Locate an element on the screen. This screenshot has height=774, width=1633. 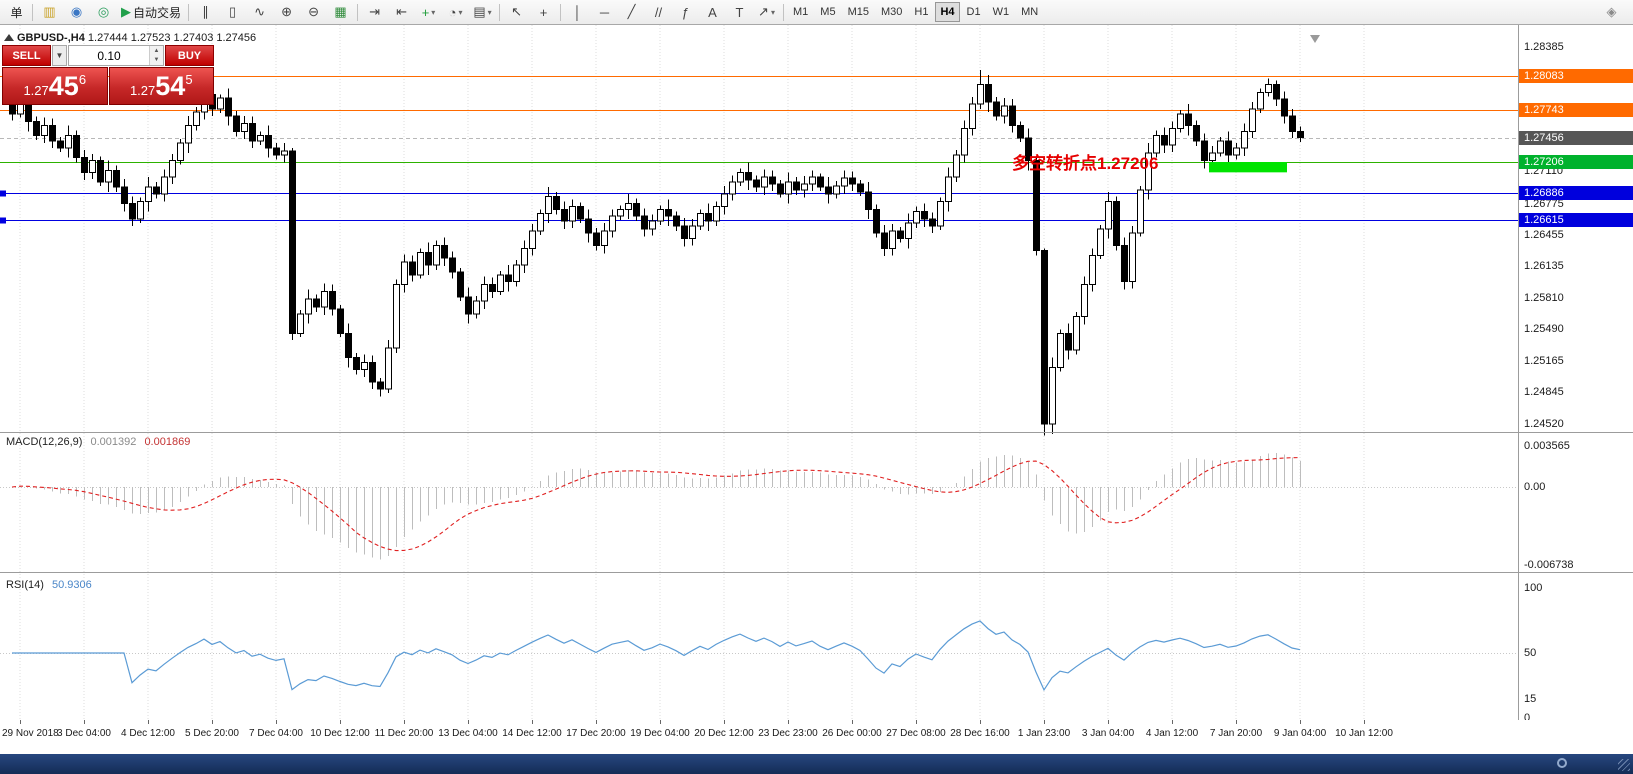
timeframe-button-m5: M5 is located at coordinates (828, 12).